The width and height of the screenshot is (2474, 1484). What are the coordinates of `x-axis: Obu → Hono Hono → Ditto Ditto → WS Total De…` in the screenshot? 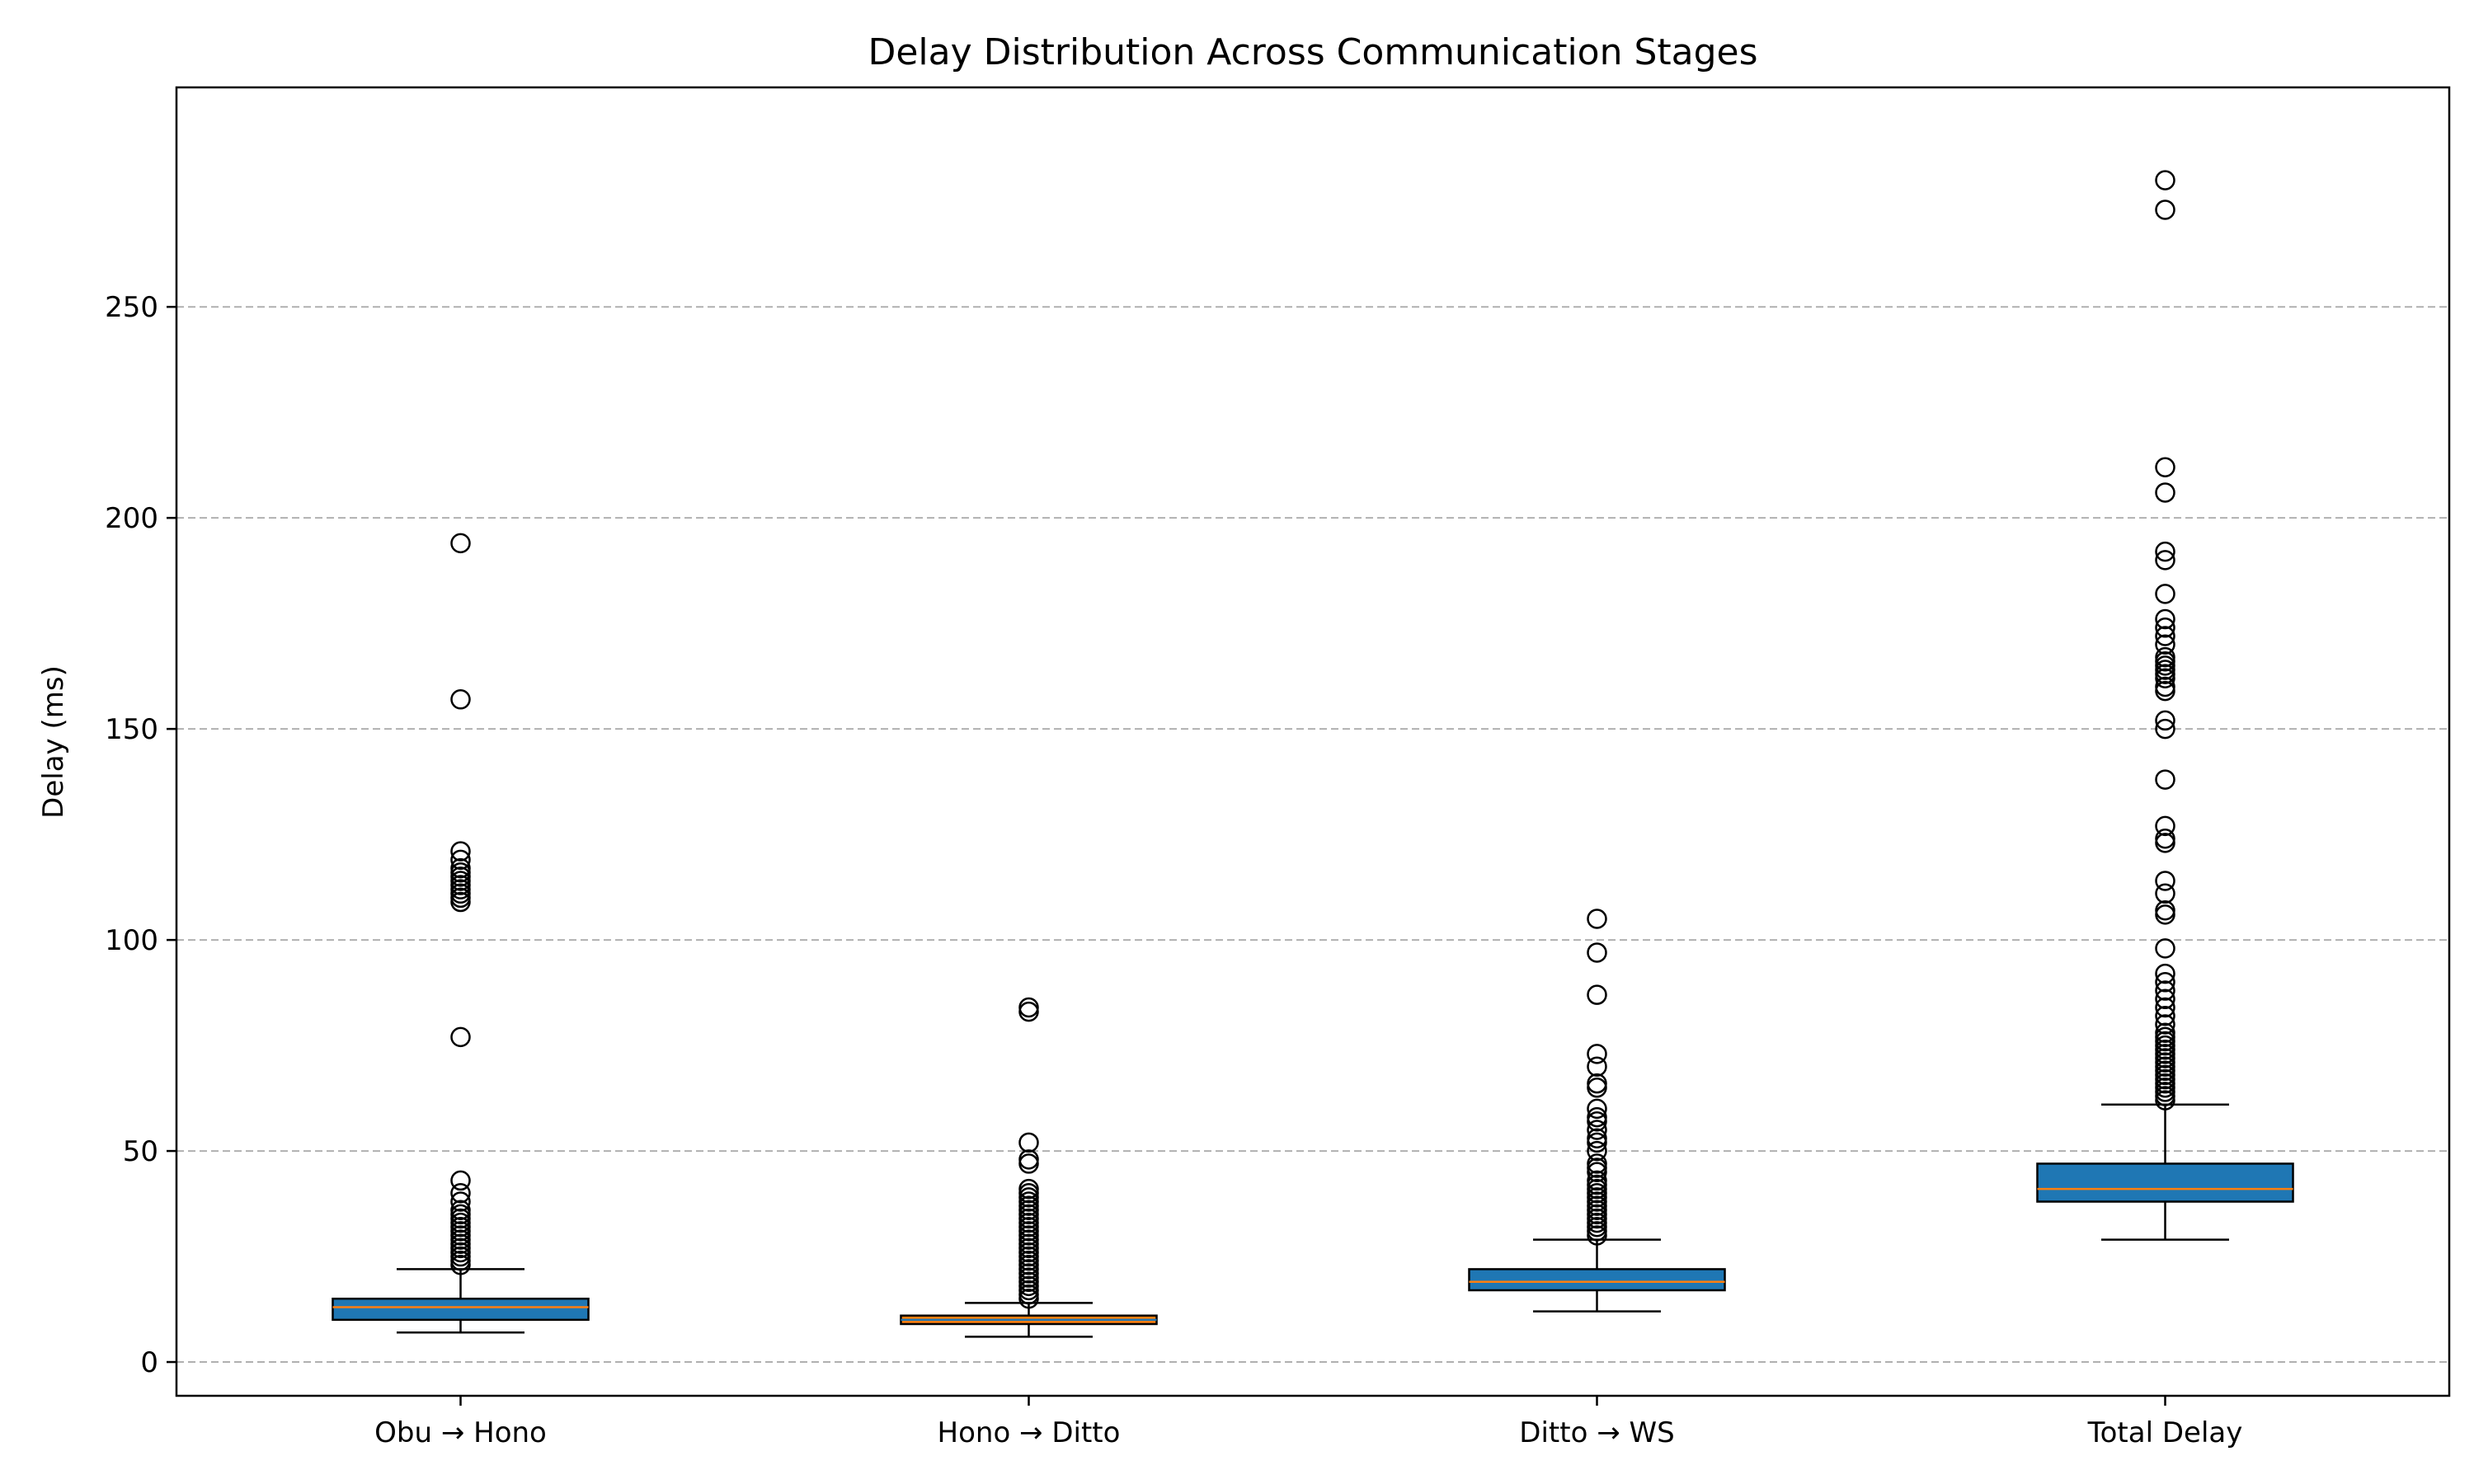 It's located at (1308, 1422).